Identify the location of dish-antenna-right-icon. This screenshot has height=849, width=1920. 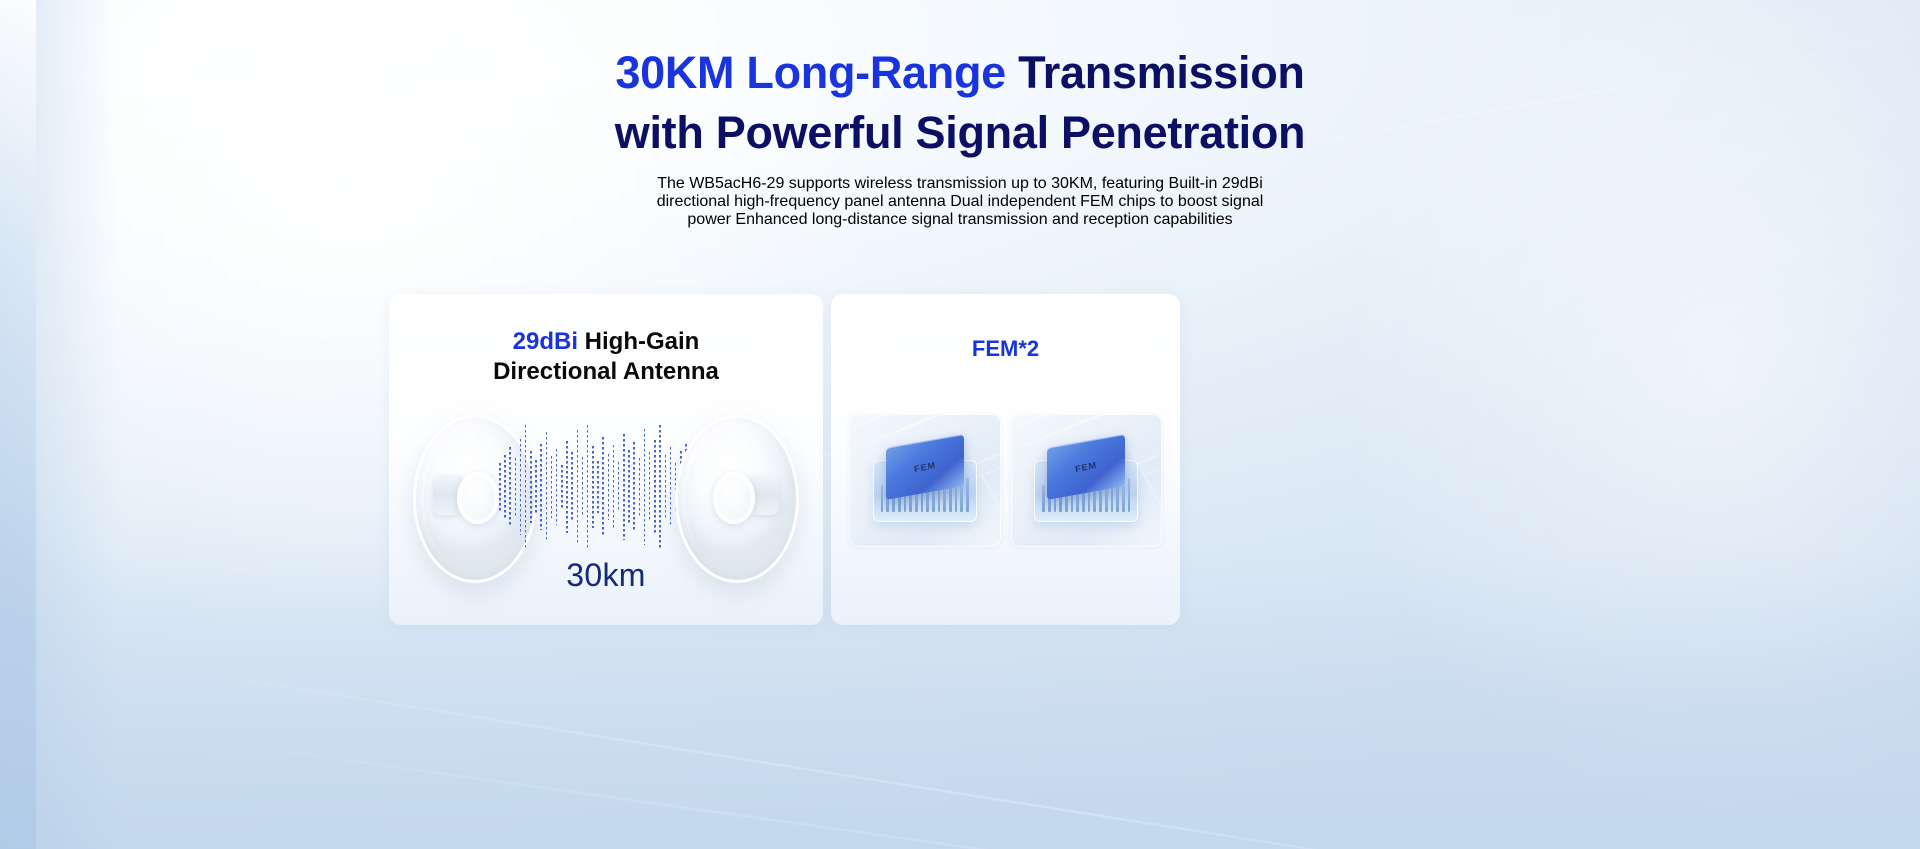
(737, 499).